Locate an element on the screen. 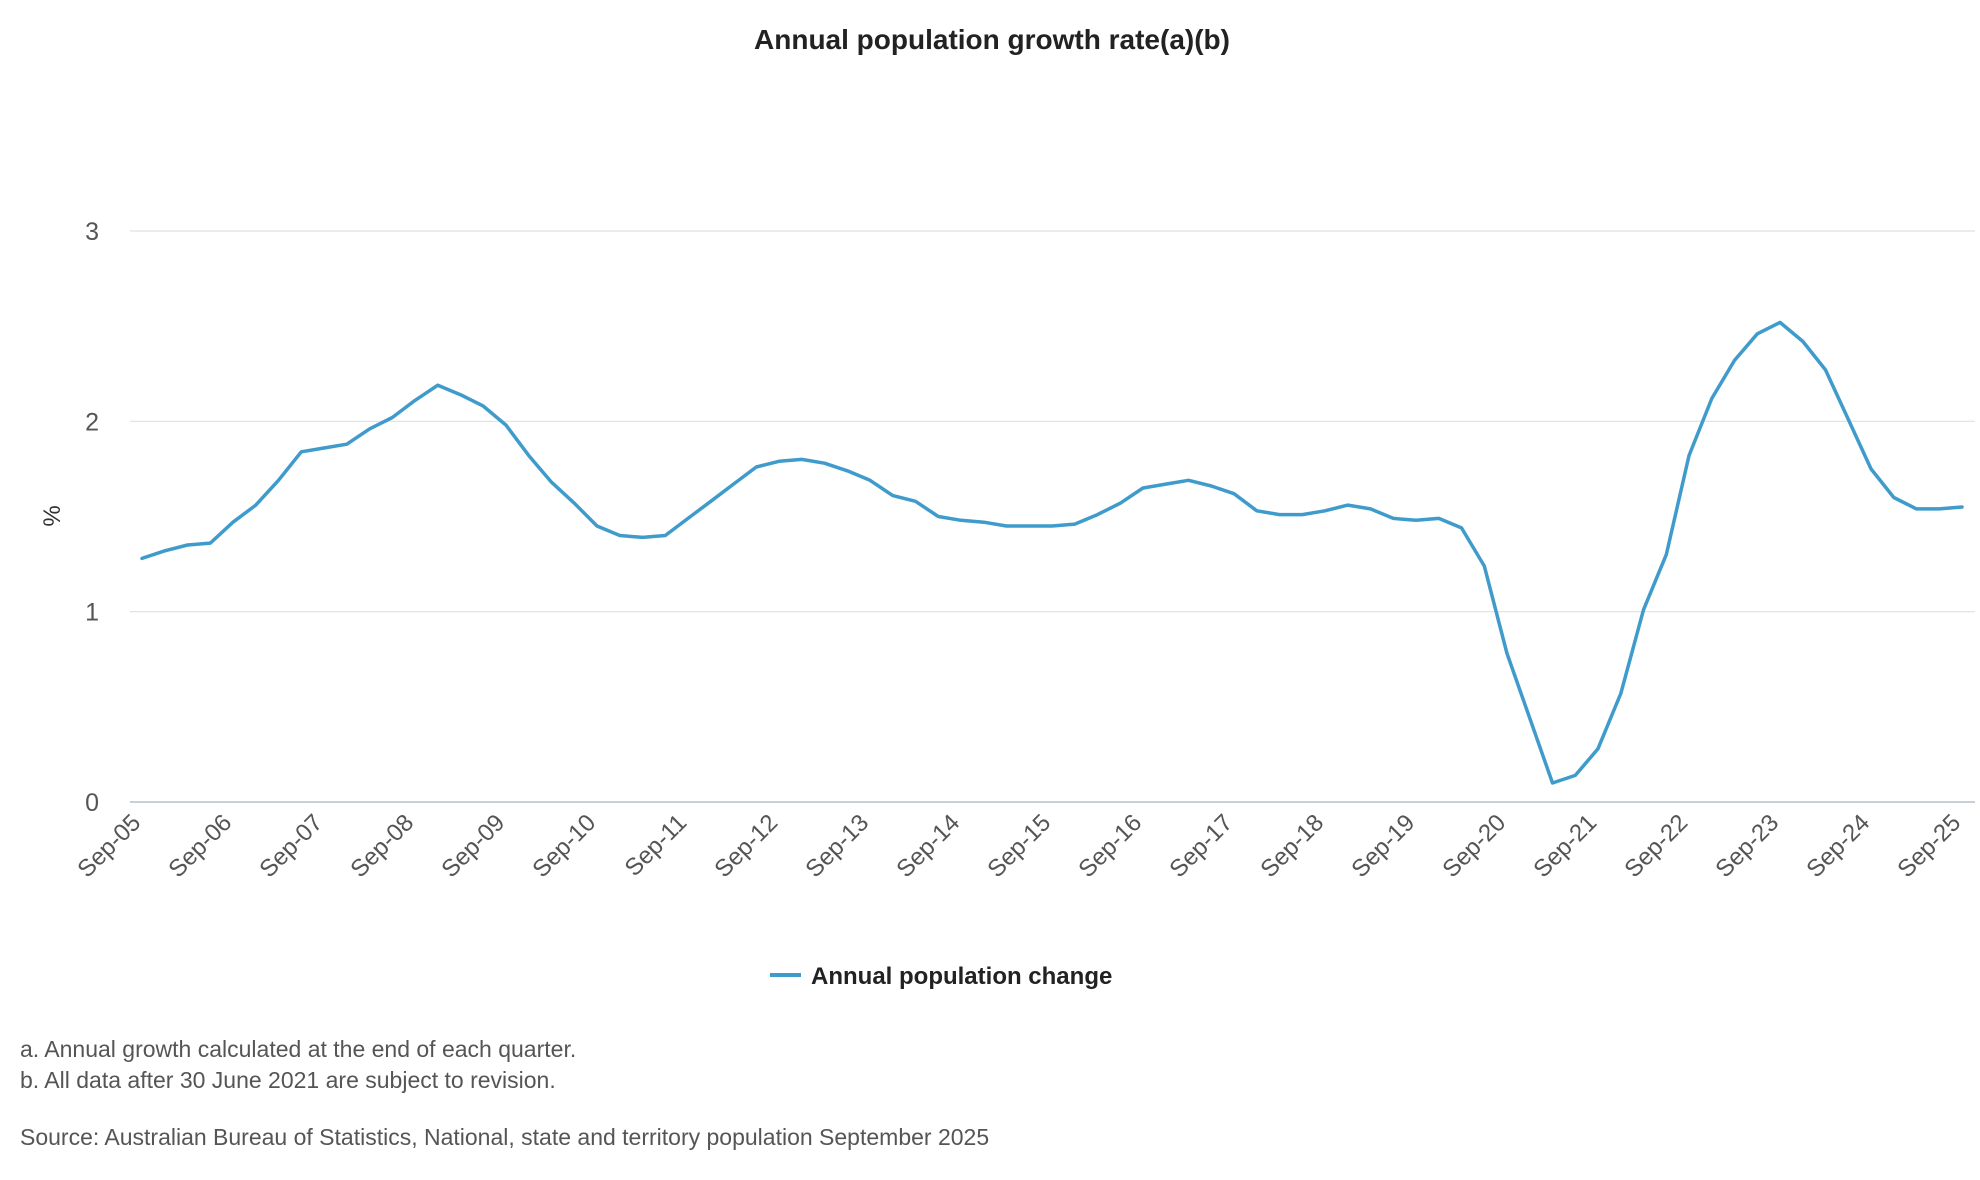  x-tick-label: Sep-11 is located at coordinates (656, 845).